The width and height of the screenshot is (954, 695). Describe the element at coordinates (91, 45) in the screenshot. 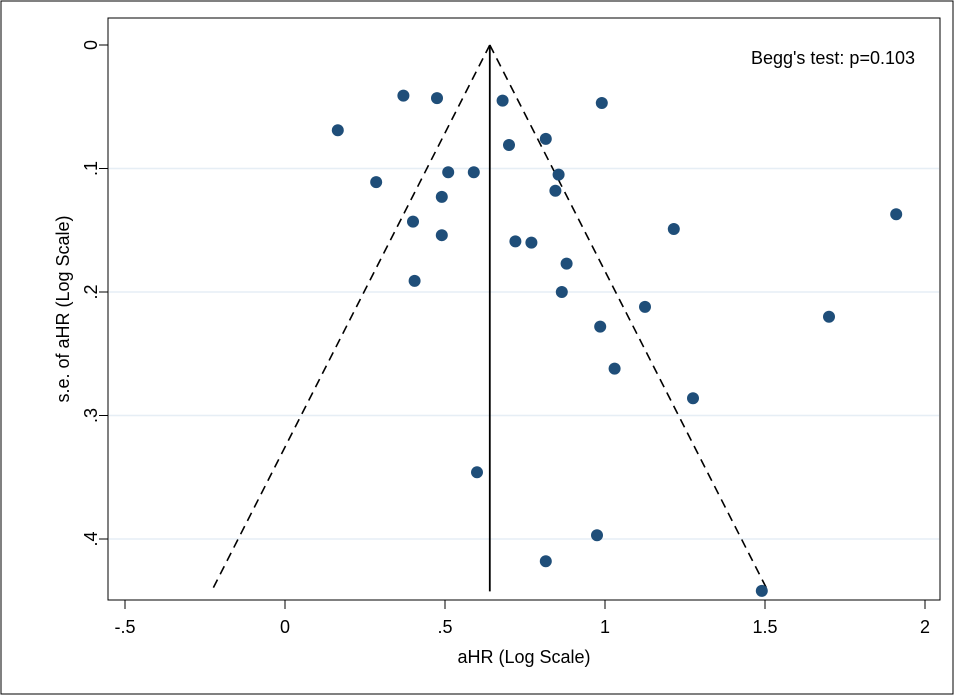

I see `y-tick-label-0: 0` at that location.